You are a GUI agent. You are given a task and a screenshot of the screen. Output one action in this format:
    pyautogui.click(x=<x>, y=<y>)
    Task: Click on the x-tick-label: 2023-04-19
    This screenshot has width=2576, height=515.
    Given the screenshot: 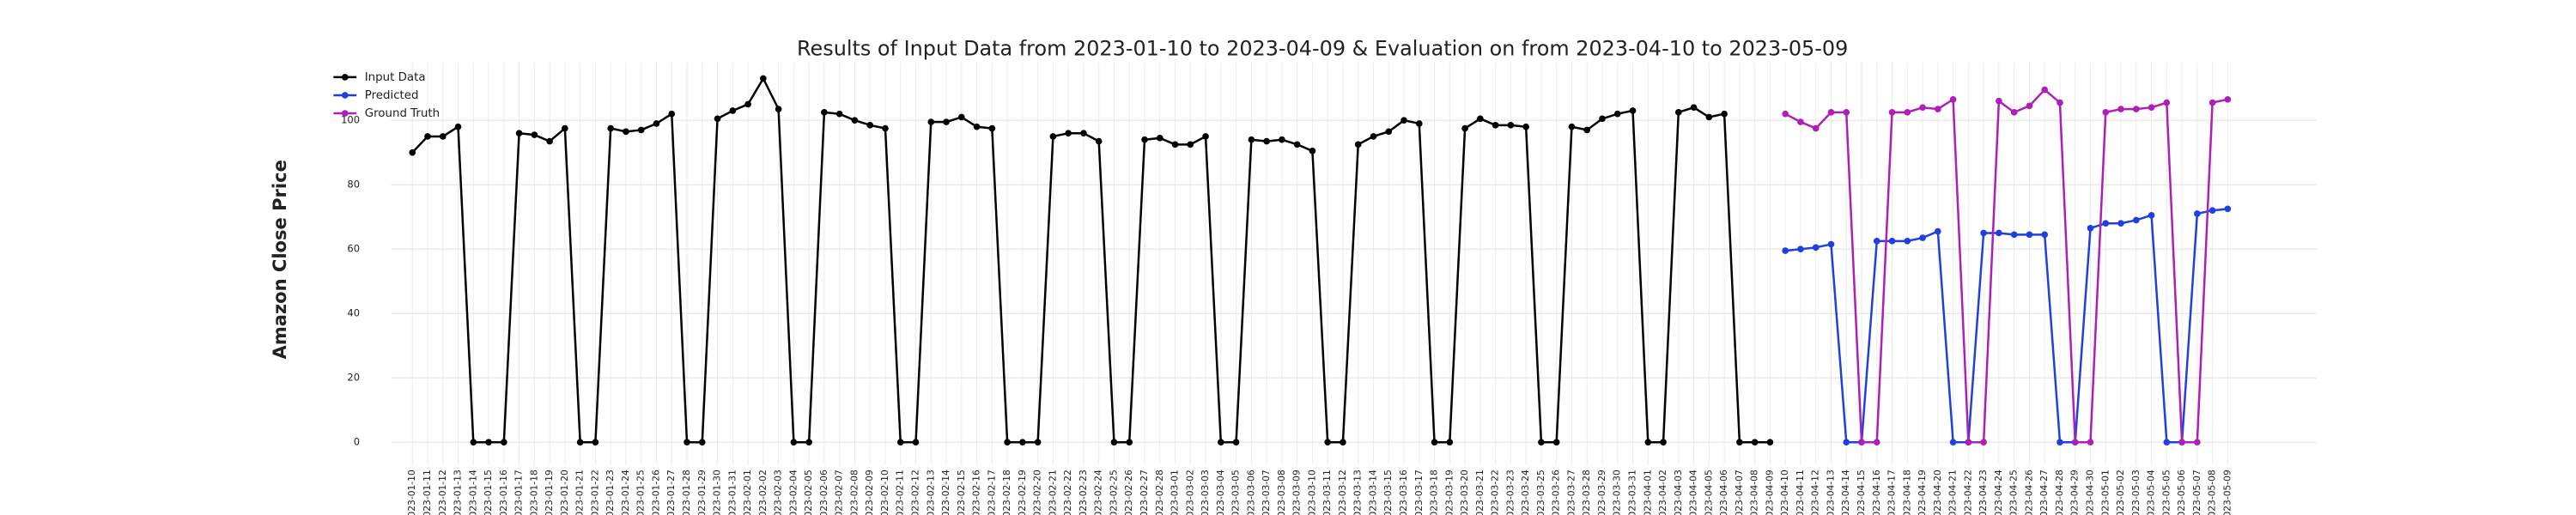 What is the action you would take?
    pyautogui.click(x=1923, y=492)
    